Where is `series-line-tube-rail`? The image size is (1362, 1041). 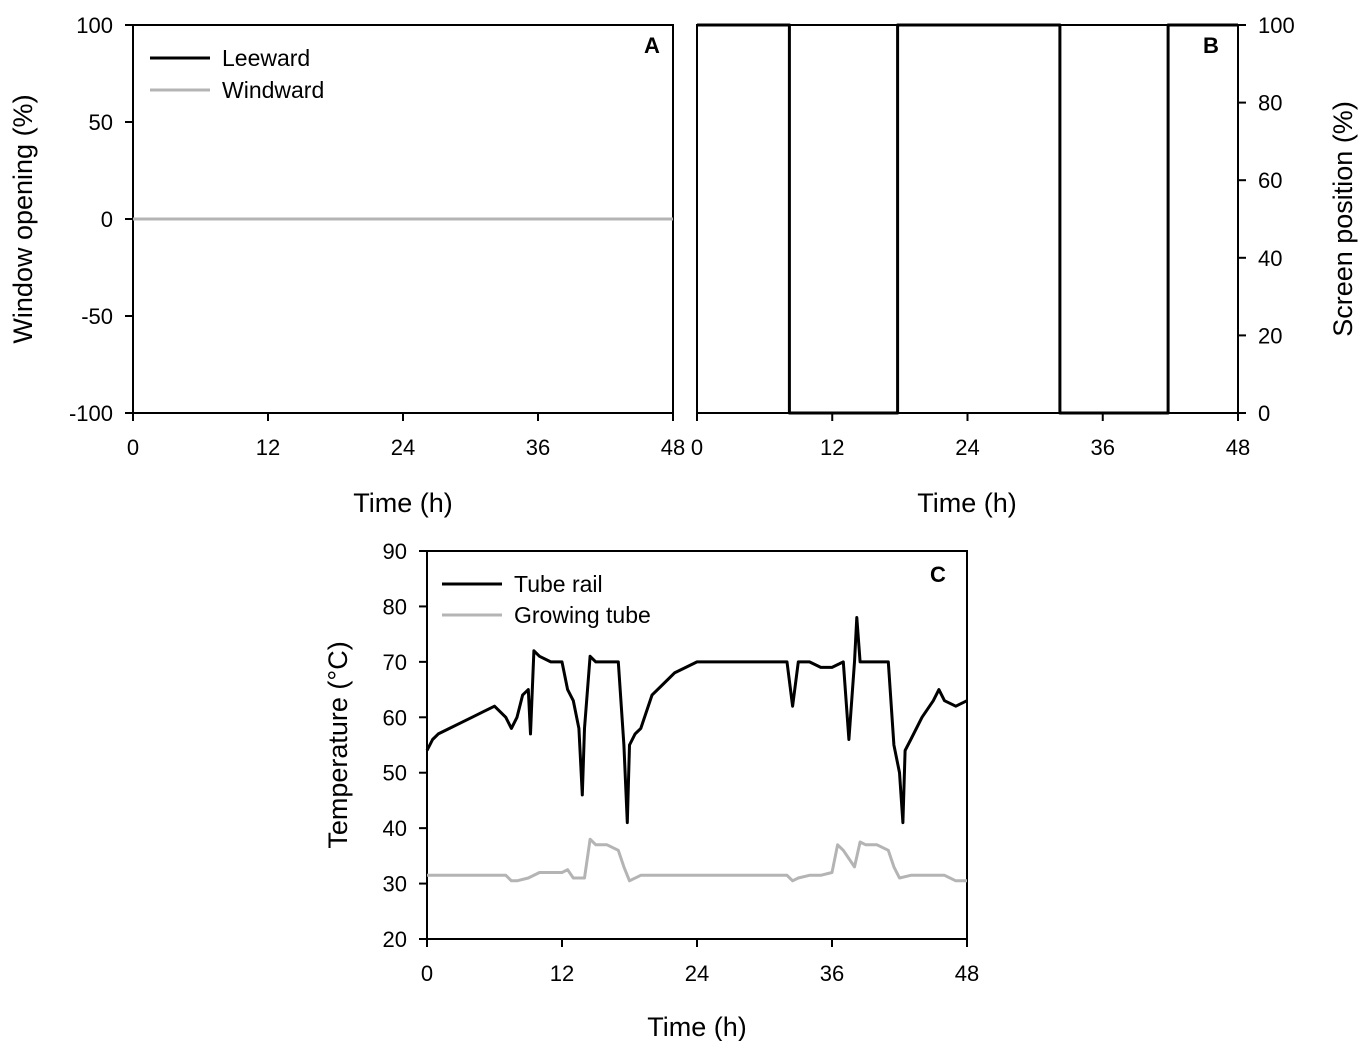
series-line-tube-rail is located at coordinates (696, 720).